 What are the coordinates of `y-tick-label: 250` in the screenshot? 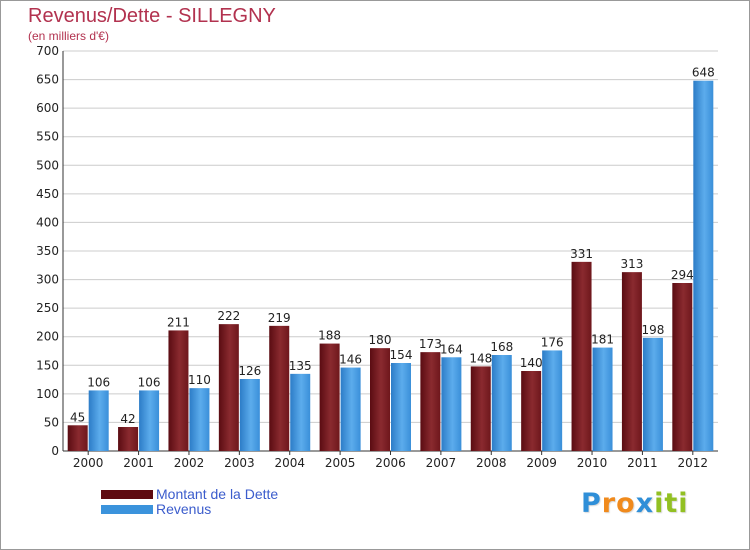 It's located at (47, 308).